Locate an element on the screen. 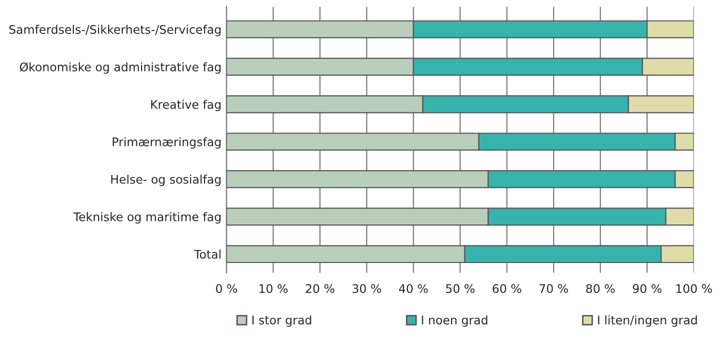 The height and width of the screenshot is (341, 719). y-tick-label: Helse- og sosialfag is located at coordinates (166, 180).